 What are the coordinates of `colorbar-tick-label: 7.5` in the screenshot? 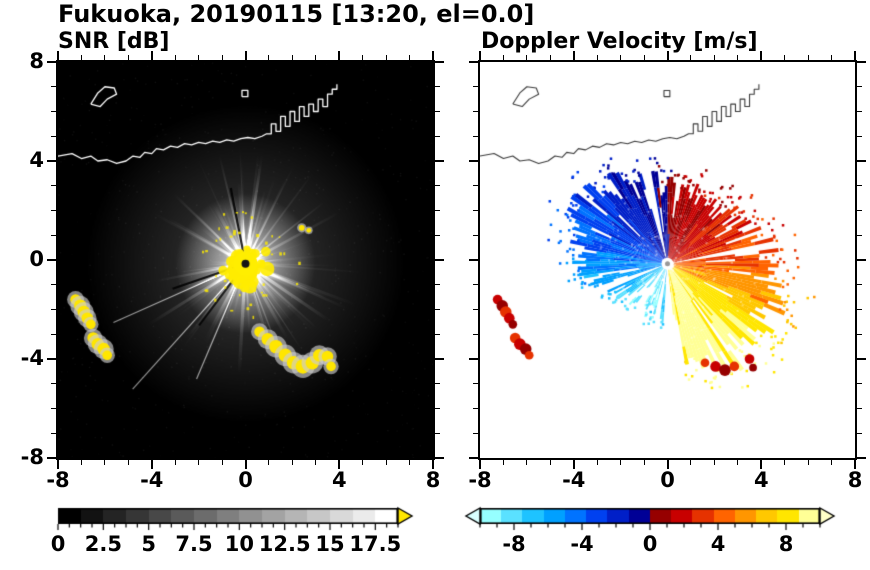 It's located at (194, 544).